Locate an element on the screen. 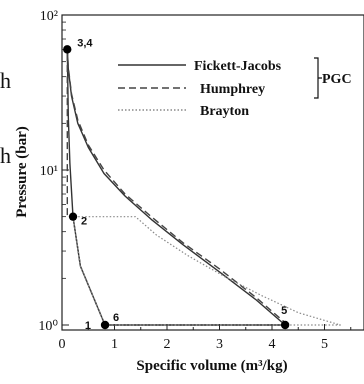 The height and width of the screenshot is (384, 364). x-tick-label: 1 is located at coordinates (114, 344).